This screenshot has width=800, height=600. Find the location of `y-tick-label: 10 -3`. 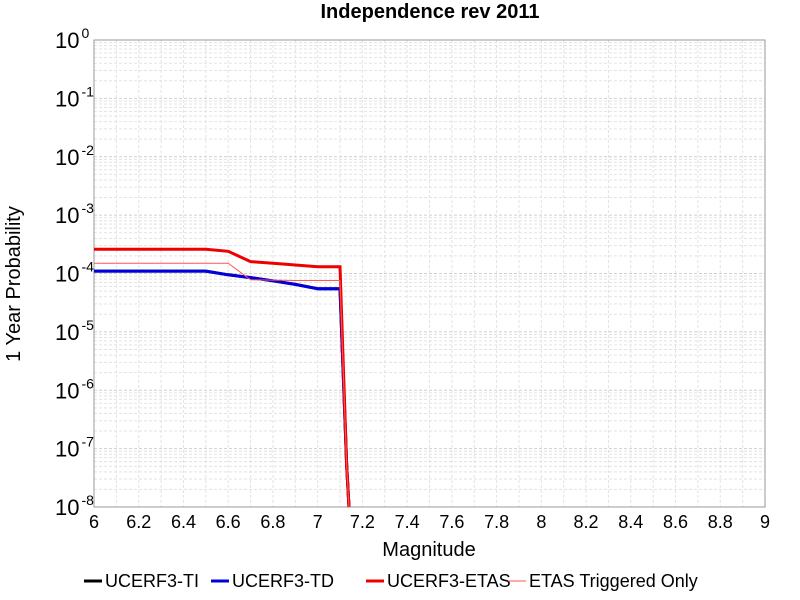

y-tick-label: 10 -3 is located at coordinates (74, 214).